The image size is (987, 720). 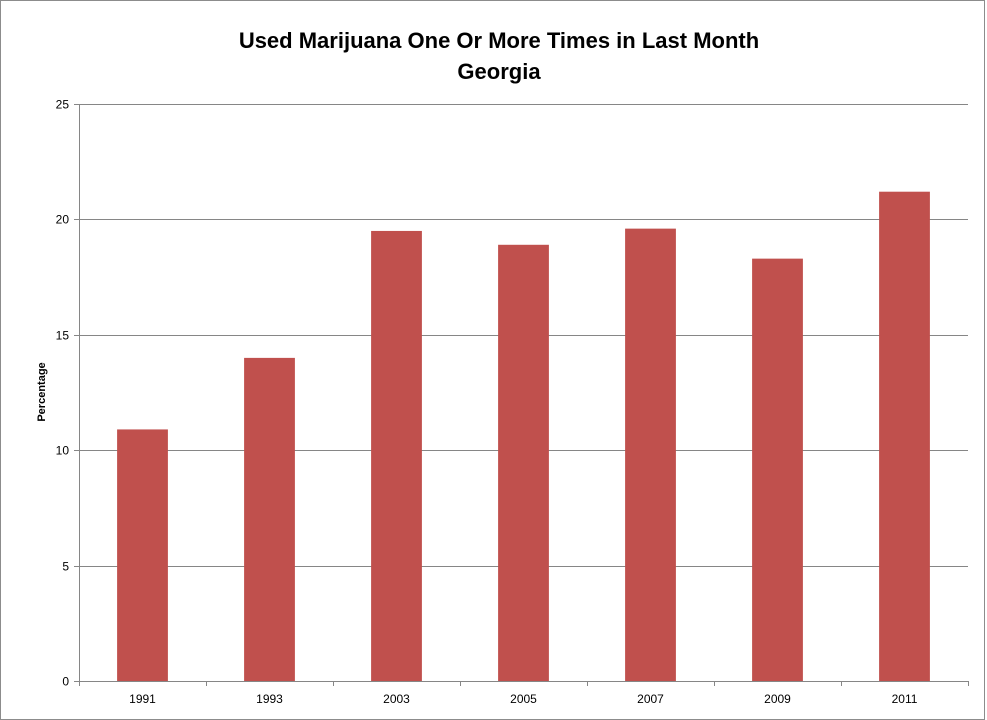 I want to click on y-tick-label-5: 5, so click(x=65, y=567).